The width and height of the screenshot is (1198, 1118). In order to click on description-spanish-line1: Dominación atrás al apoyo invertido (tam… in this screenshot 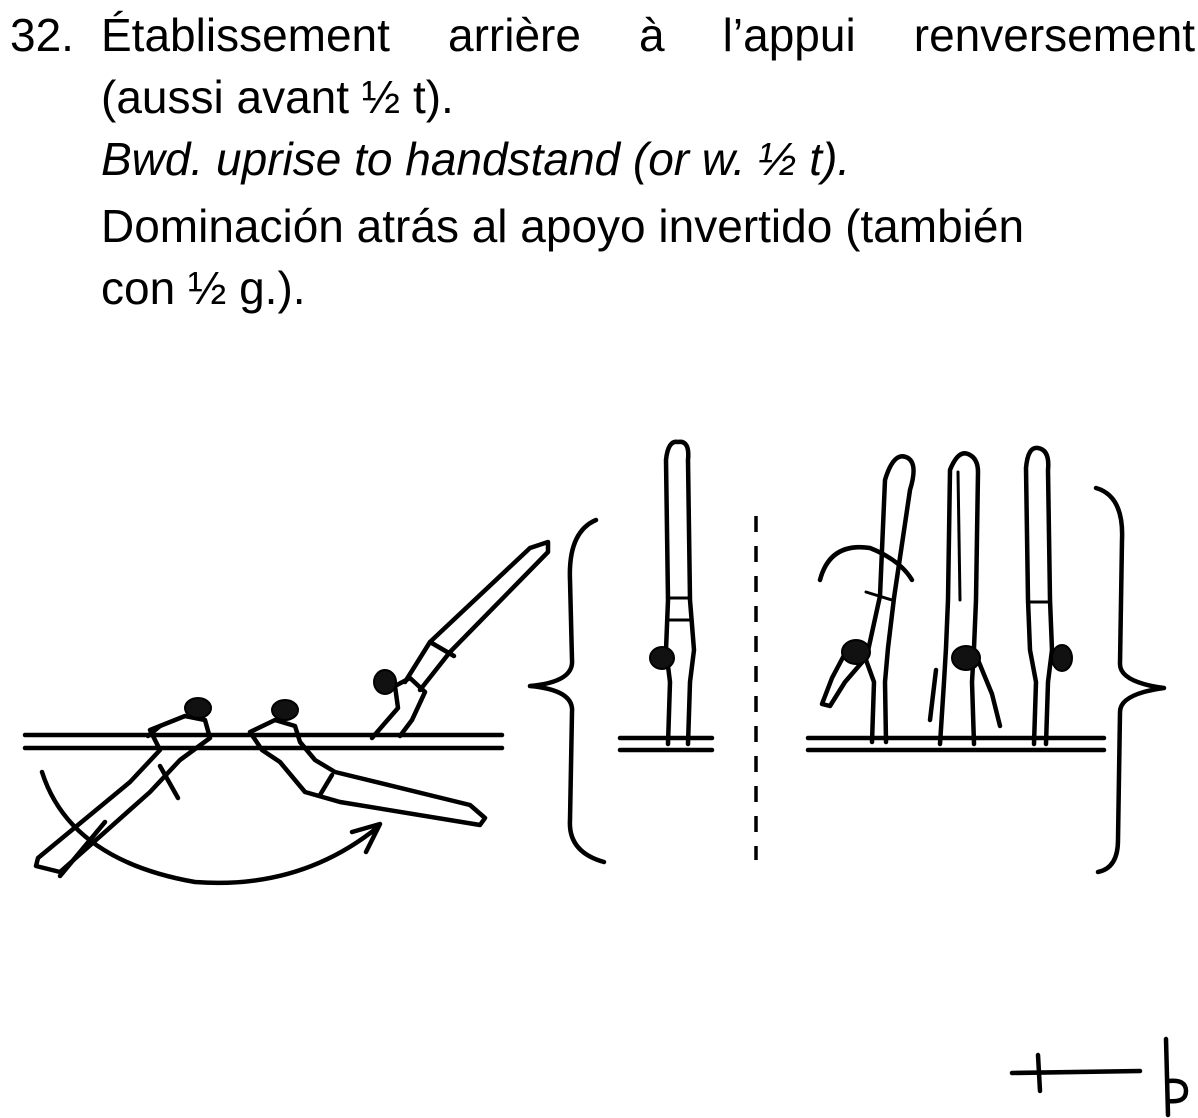, I will do `click(563, 226)`.